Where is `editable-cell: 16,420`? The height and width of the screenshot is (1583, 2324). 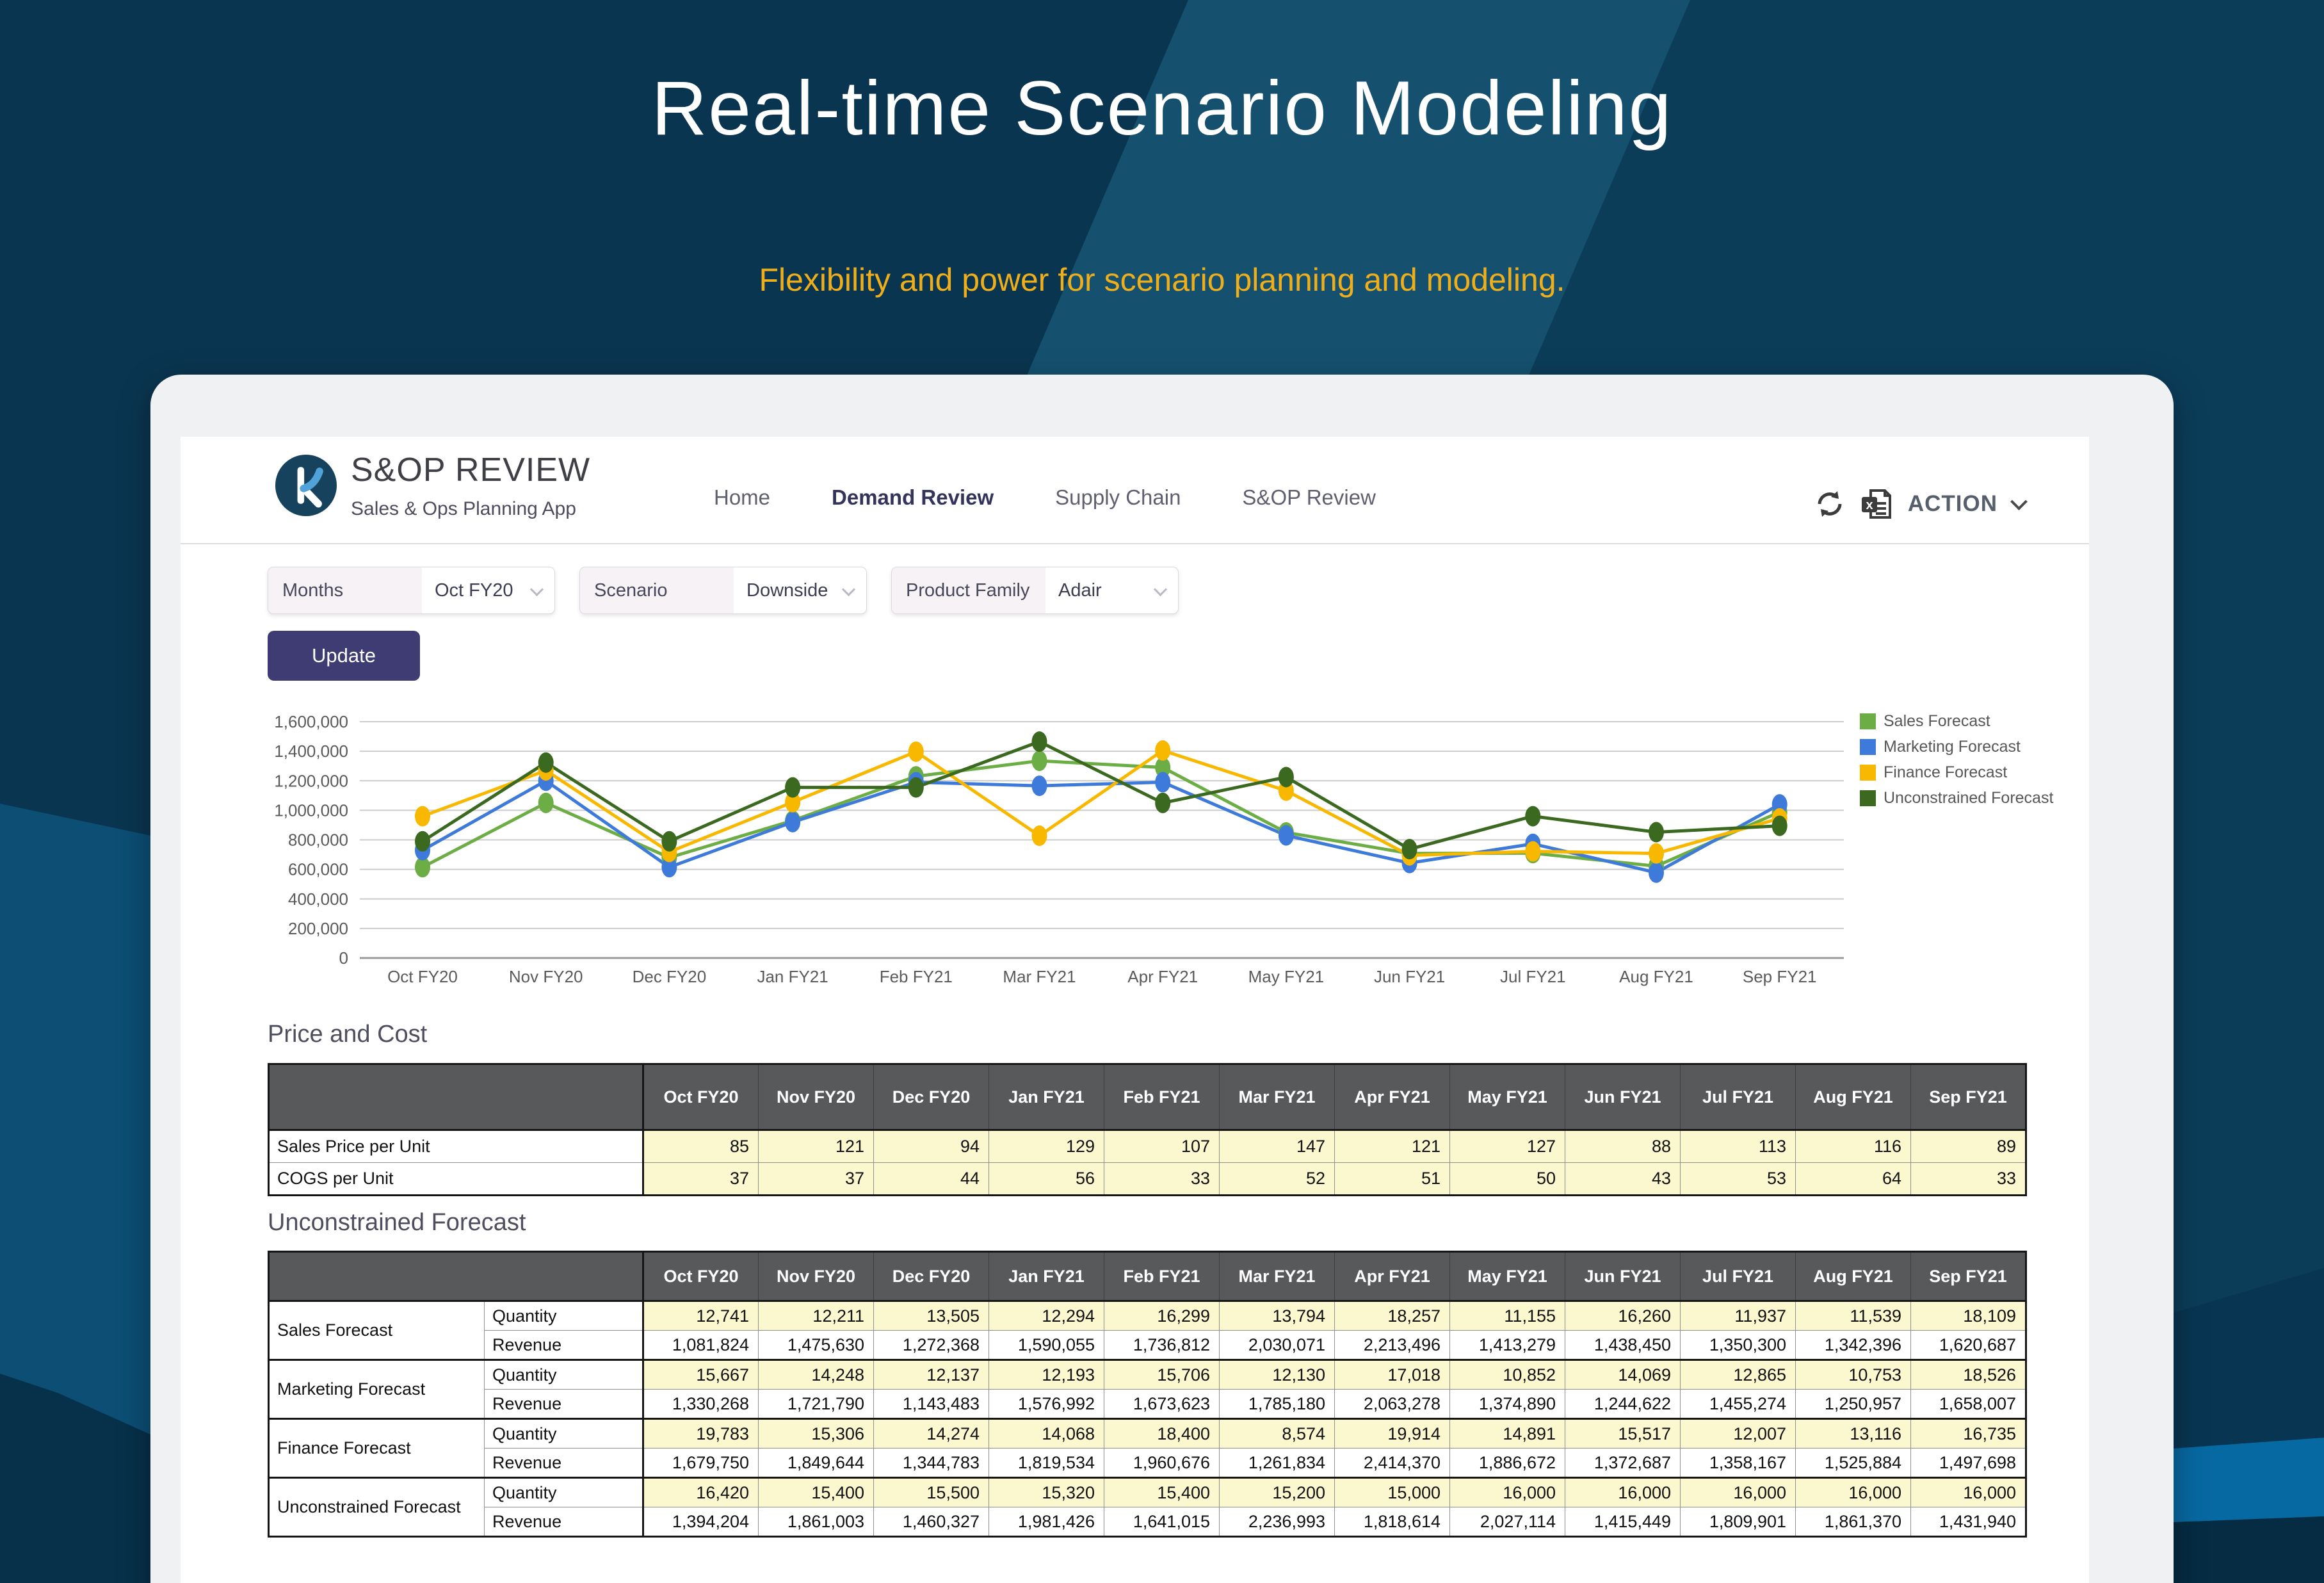 editable-cell: 16,420 is located at coordinates (700, 1492).